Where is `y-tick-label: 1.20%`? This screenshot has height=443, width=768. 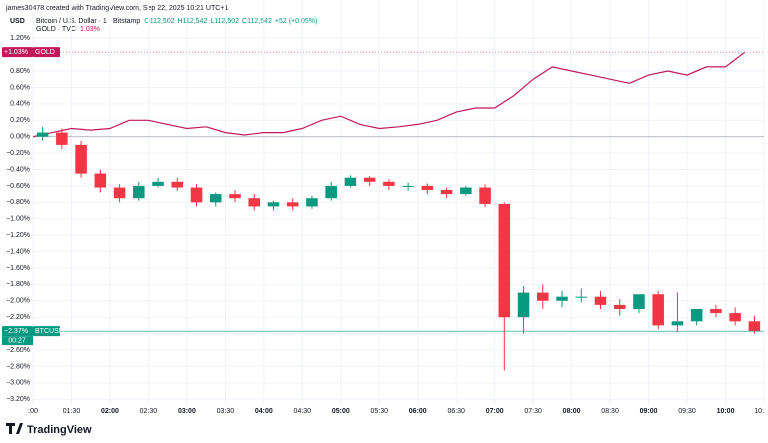 y-tick-label: 1.20% is located at coordinates (20, 38).